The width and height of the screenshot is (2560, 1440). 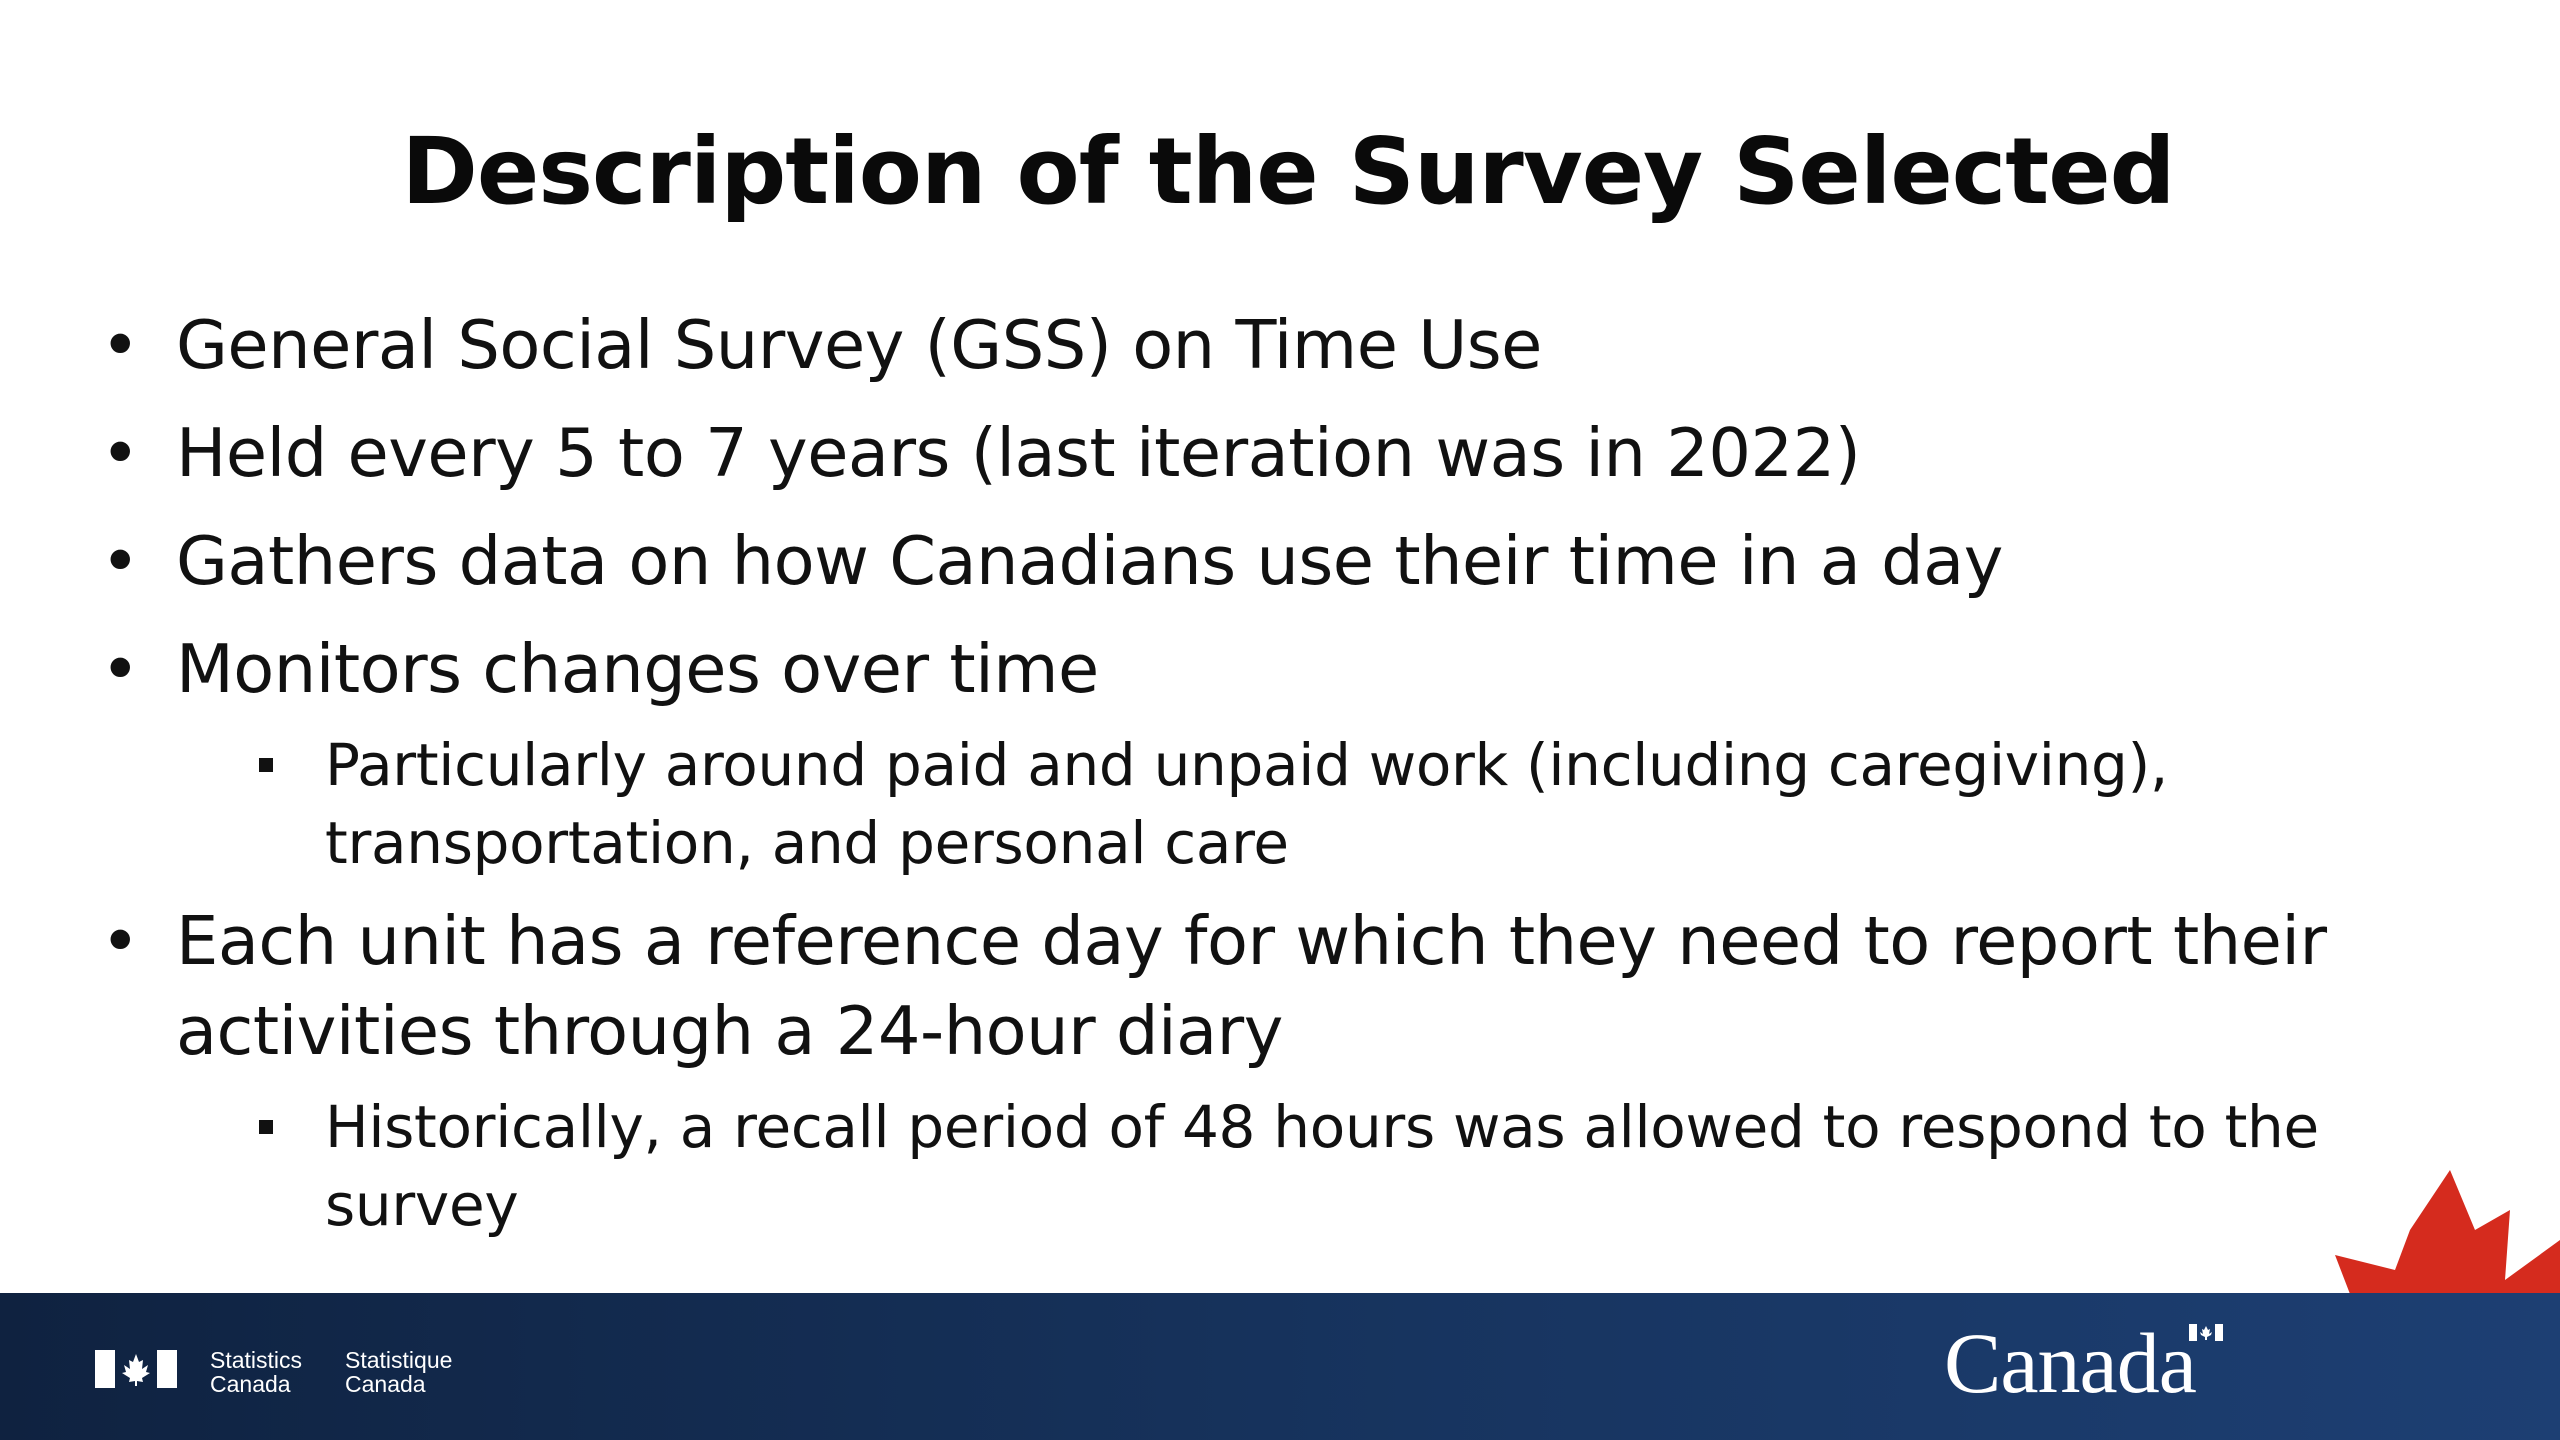 I want to click on agency-fr-line1: Statistique, so click(x=399, y=1360).